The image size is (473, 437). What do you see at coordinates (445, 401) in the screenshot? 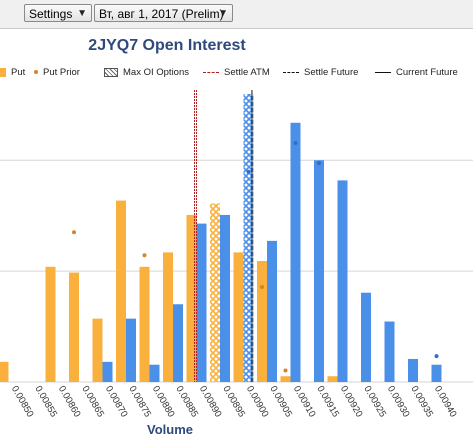
I see `x-tick-label: 0.00940` at bounding box center [445, 401].